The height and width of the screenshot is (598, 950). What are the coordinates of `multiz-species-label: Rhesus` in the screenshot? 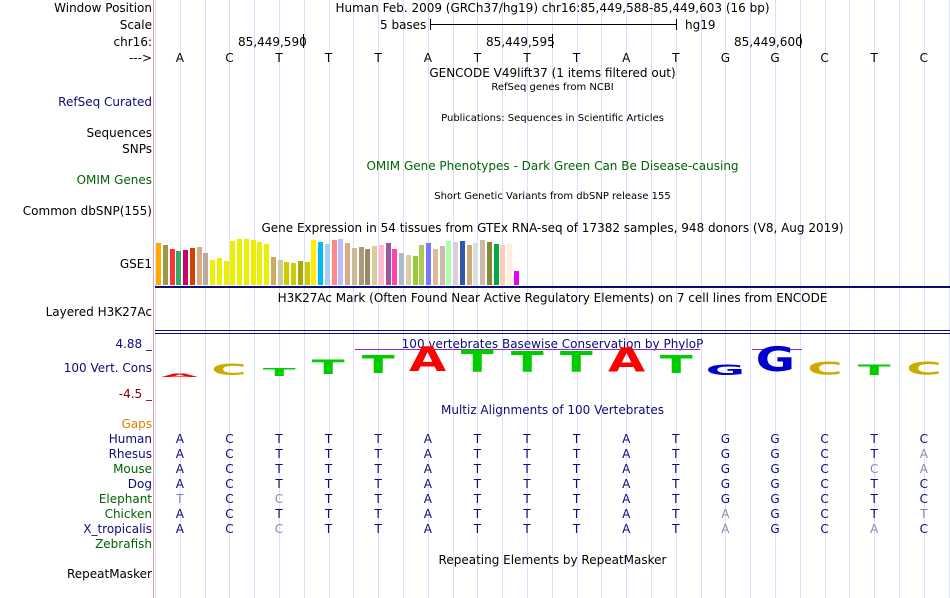 It's located at (130, 454).